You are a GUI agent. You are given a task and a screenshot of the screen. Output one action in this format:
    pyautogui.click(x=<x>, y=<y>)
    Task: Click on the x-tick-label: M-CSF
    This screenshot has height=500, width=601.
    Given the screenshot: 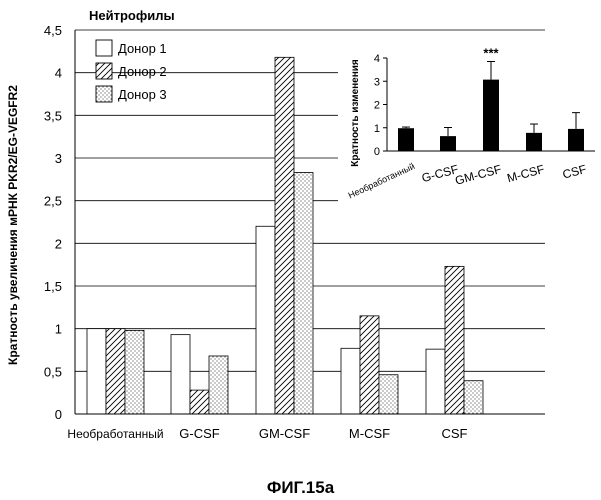 What is the action you would take?
    pyautogui.click(x=369, y=433)
    